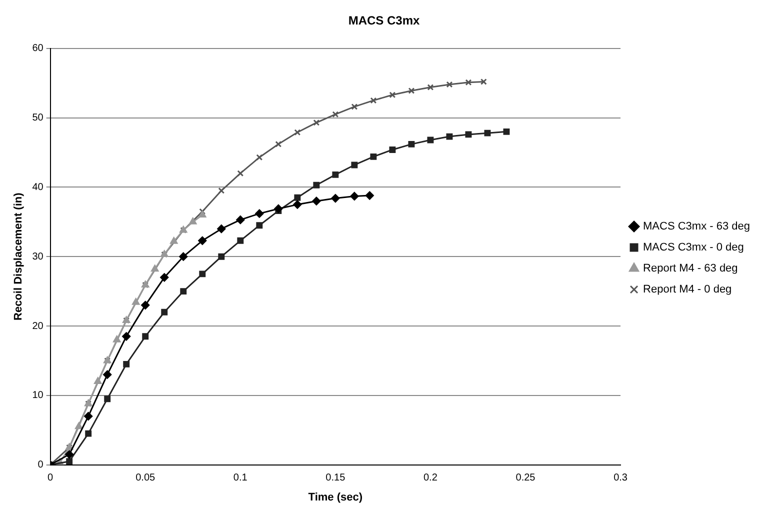 The height and width of the screenshot is (521, 777). What do you see at coordinates (687, 290) in the screenshot?
I see `legend-label: Report M4 - 0 deg` at bounding box center [687, 290].